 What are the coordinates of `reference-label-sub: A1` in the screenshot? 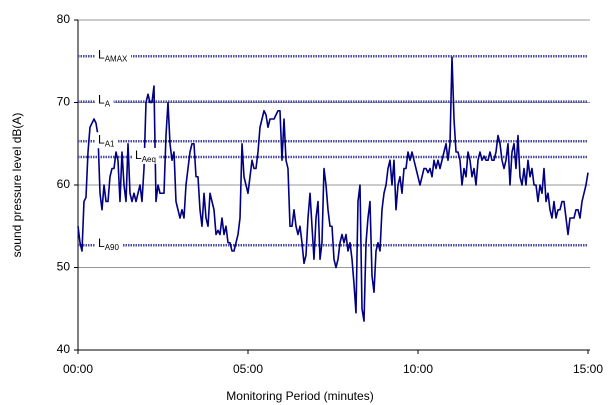 It's located at (110, 143).